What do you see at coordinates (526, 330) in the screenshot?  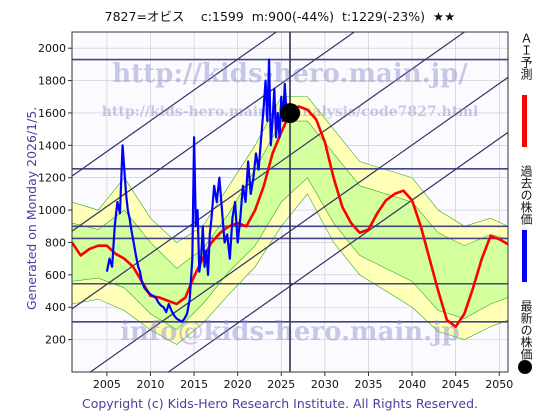 I see `legend-label-latest: 最新の株価` at bounding box center [526, 330].